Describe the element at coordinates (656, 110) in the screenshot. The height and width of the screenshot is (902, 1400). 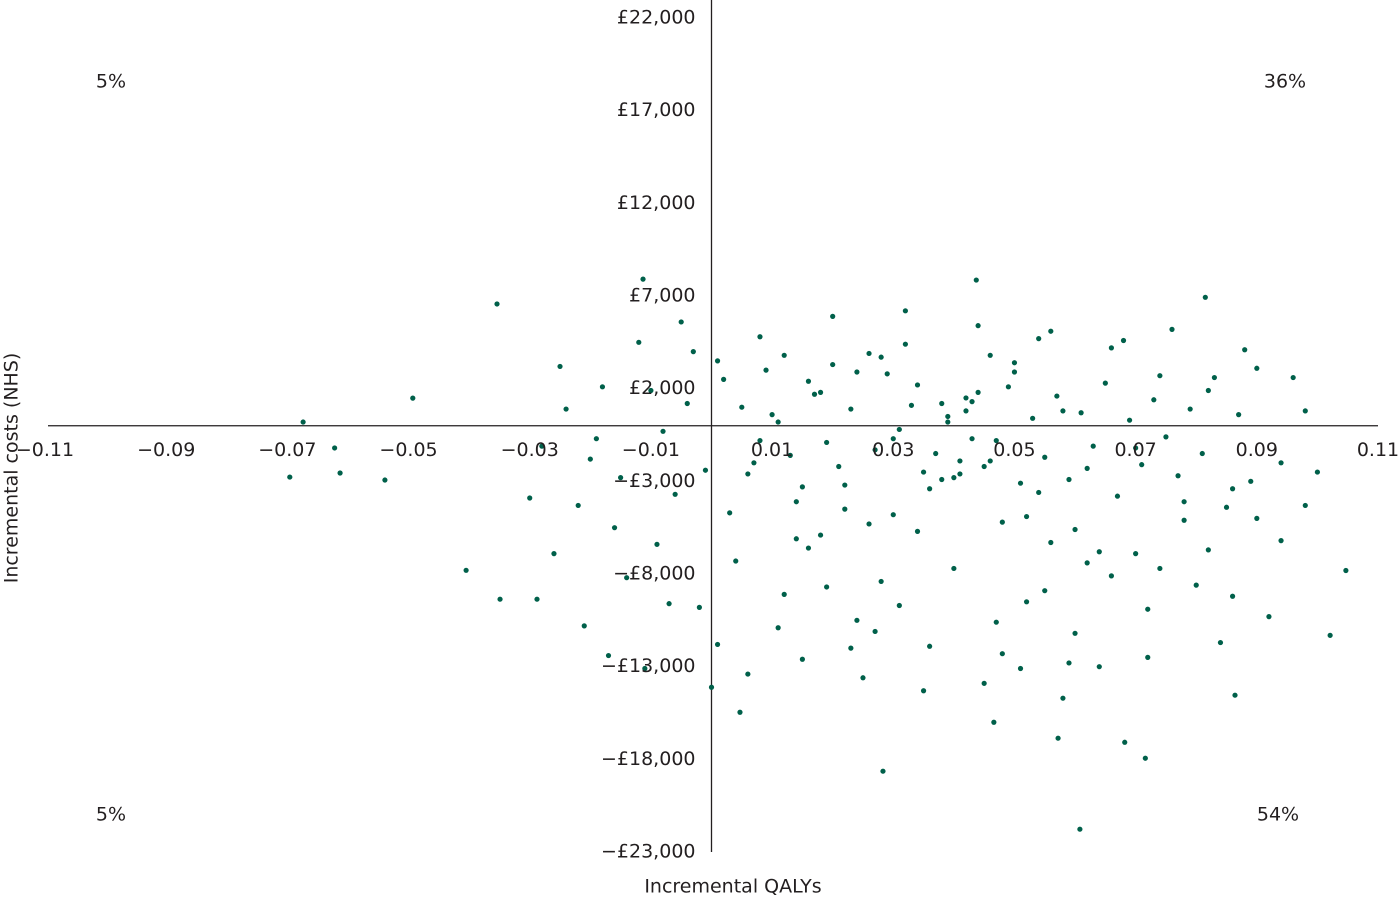
I see `y-tick-label: £17,000` at that location.